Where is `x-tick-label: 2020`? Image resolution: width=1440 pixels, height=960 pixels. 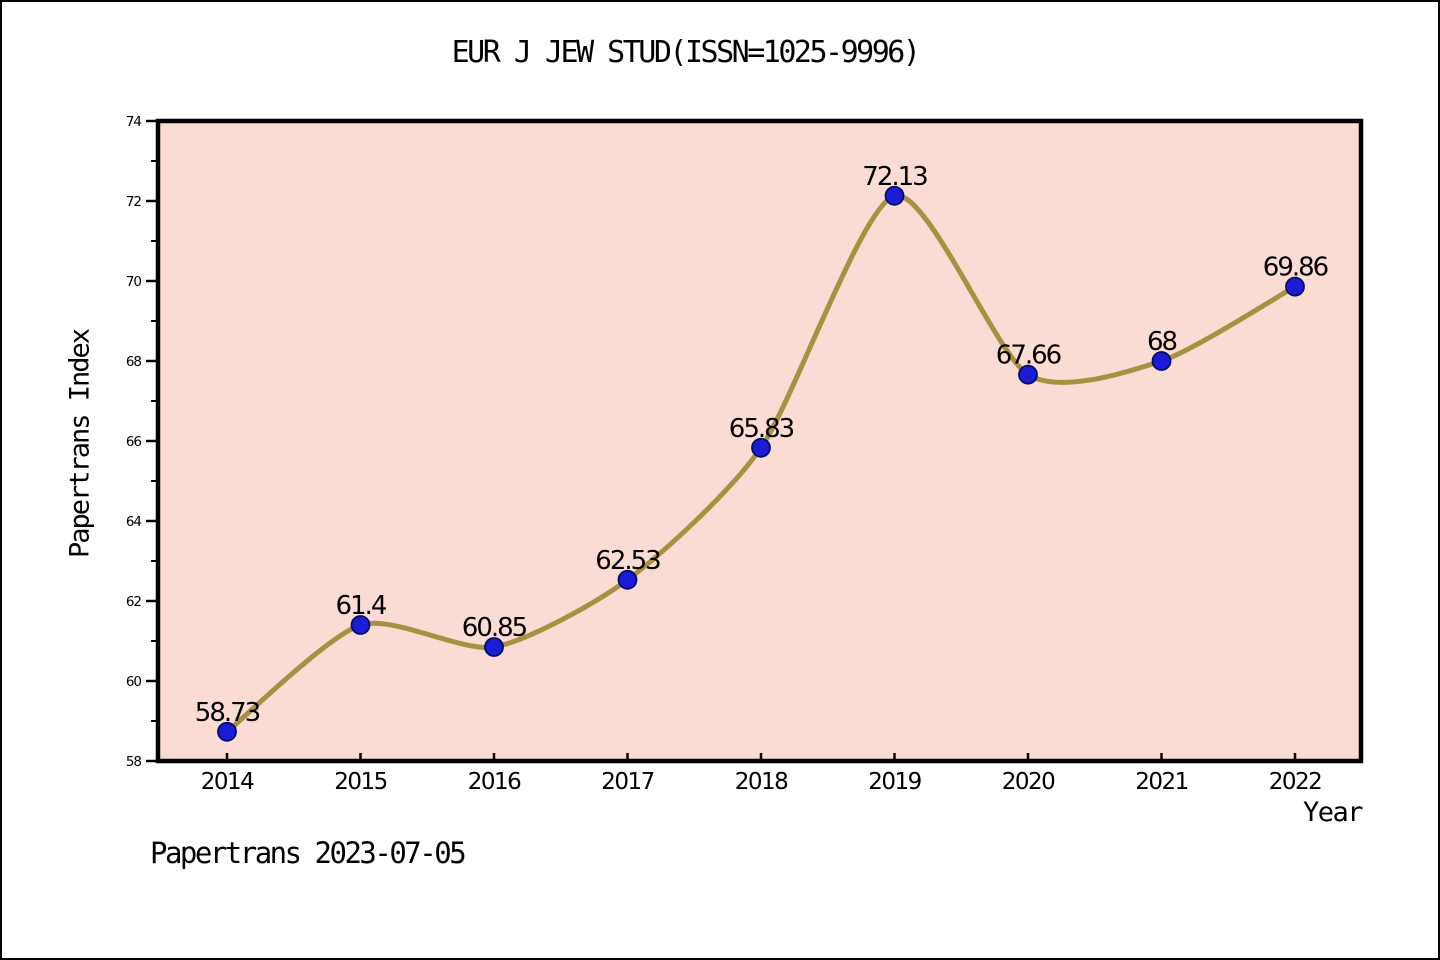
x-tick-label: 2020 is located at coordinates (1028, 782).